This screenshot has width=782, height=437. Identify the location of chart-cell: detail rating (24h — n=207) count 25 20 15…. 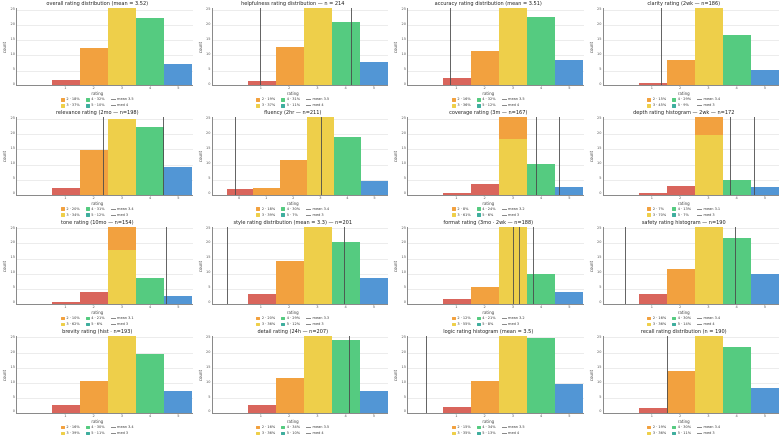
(294, 382).